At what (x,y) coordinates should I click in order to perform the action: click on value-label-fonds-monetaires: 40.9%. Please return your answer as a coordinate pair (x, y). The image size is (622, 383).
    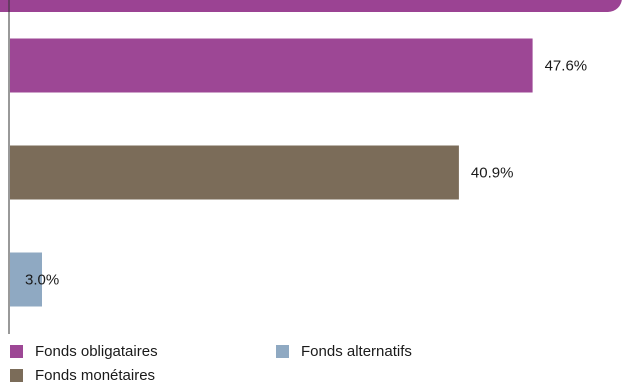
    Looking at the image, I should click on (492, 173).